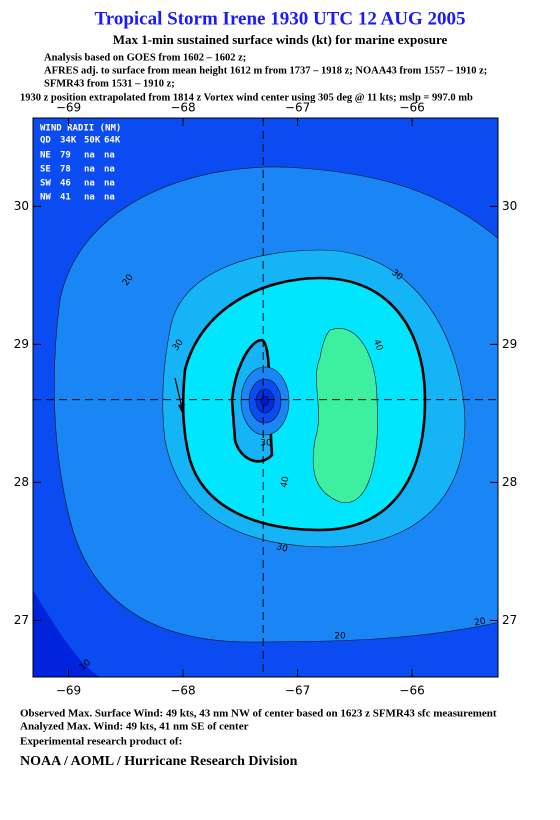 This screenshot has width=560, height=820. What do you see at coordinates (112, 141) in the screenshot?
I see `wind-radii-header: 64K` at bounding box center [112, 141].